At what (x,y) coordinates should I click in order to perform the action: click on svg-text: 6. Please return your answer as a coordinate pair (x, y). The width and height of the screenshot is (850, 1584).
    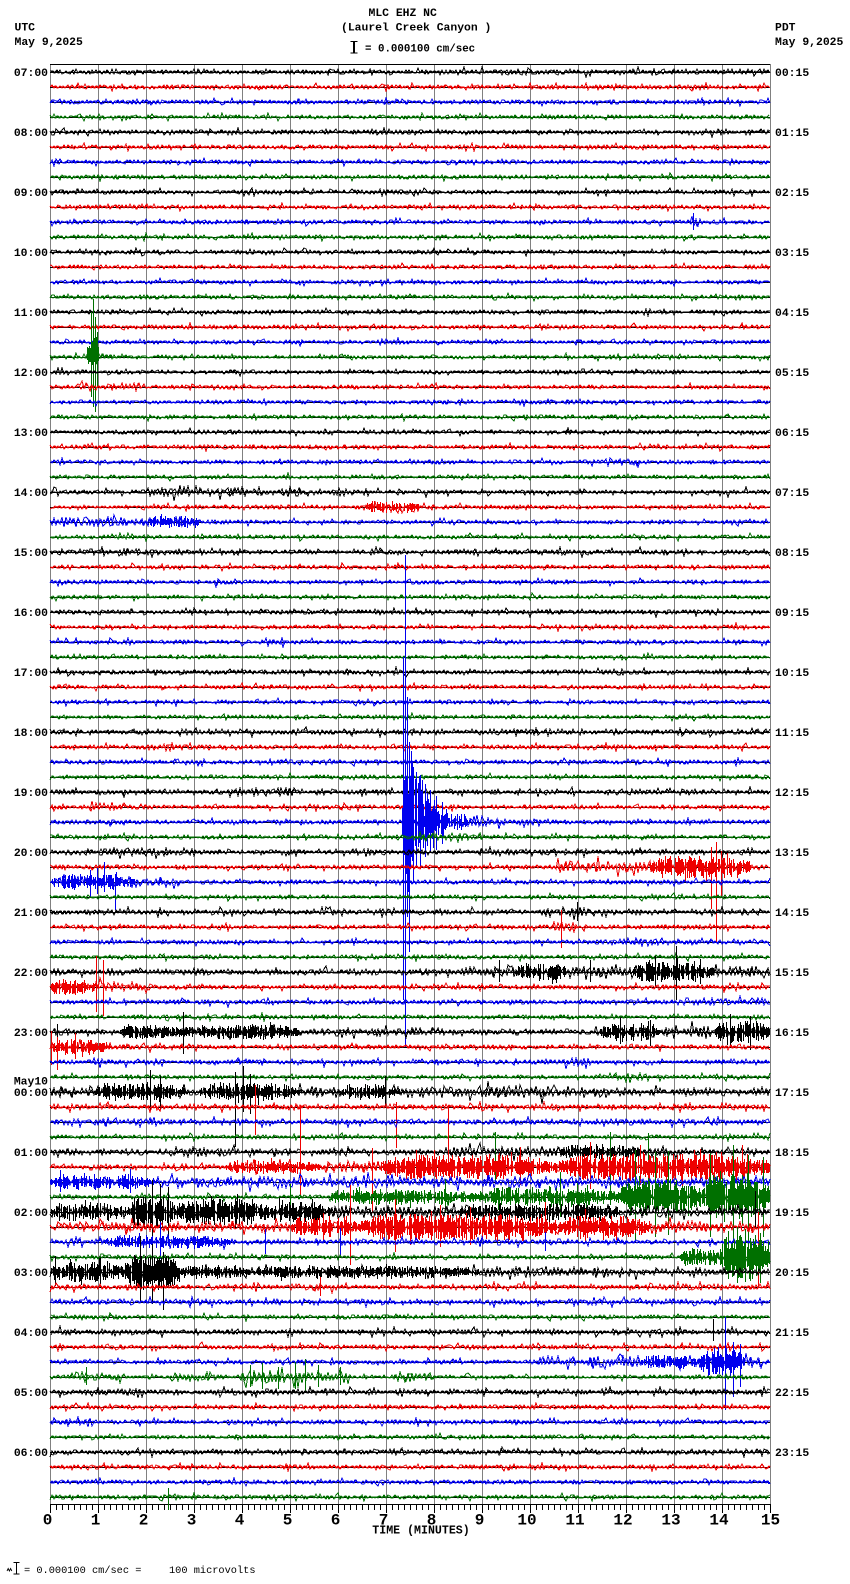
    Looking at the image, I should click on (336, 1521).